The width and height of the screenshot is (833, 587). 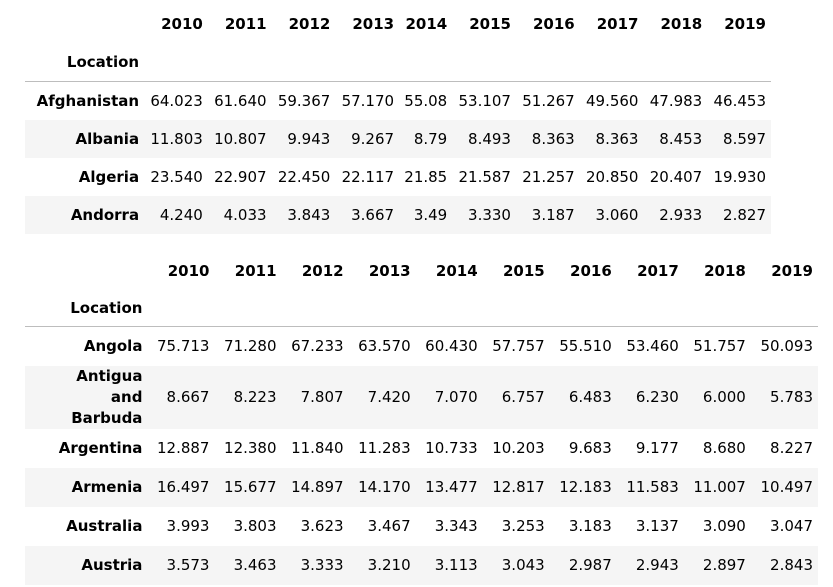 I want to click on table-cell: 8.493, so click(x=489, y=138).